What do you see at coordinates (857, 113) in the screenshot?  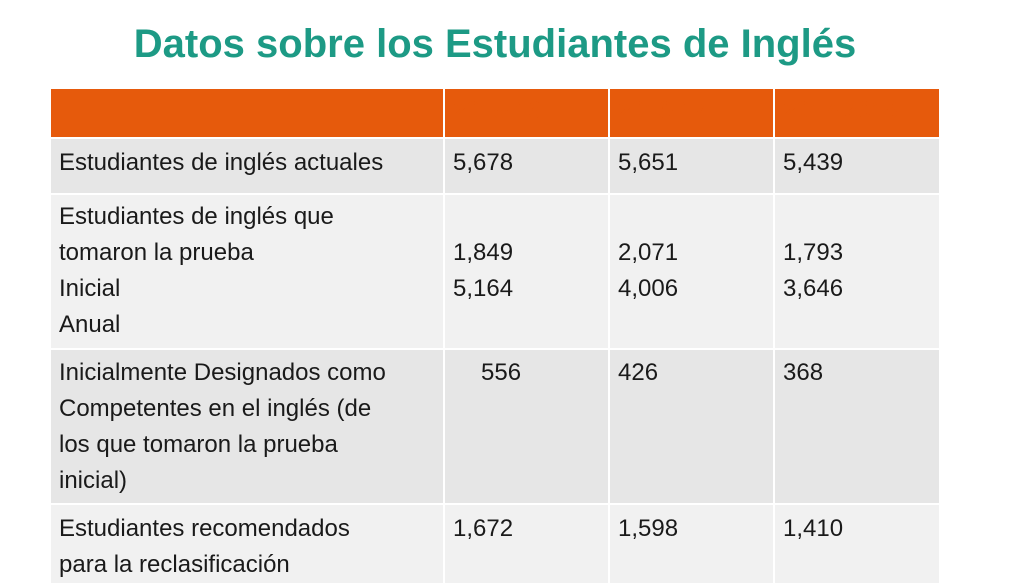 I see `header-year-2017-2018: 2017-2018` at bounding box center [857, 113].